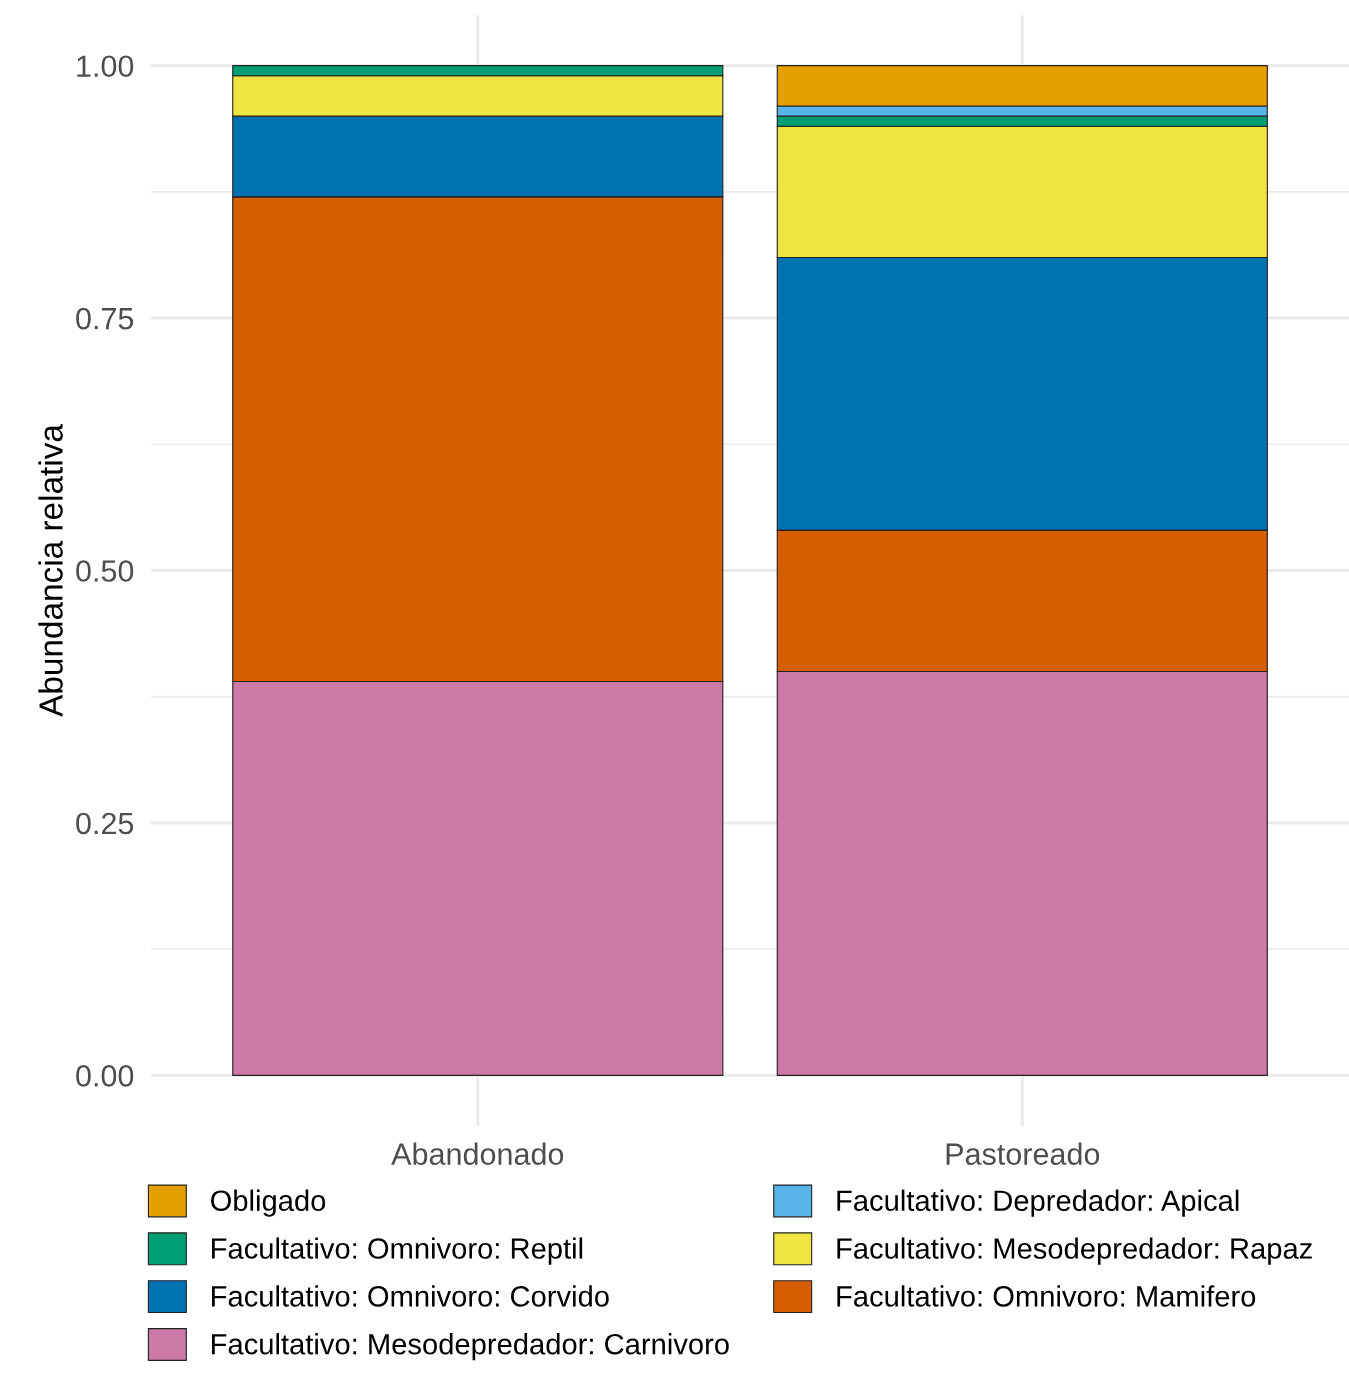 Image resolution: width=1349 pixels, height=1378 pixels. What do you see at coordinates (410, 1296) in the screenshot?
I see `legend-label: Facultativo: Omnivoro: Corvido` at bounding box center [410, 1296].